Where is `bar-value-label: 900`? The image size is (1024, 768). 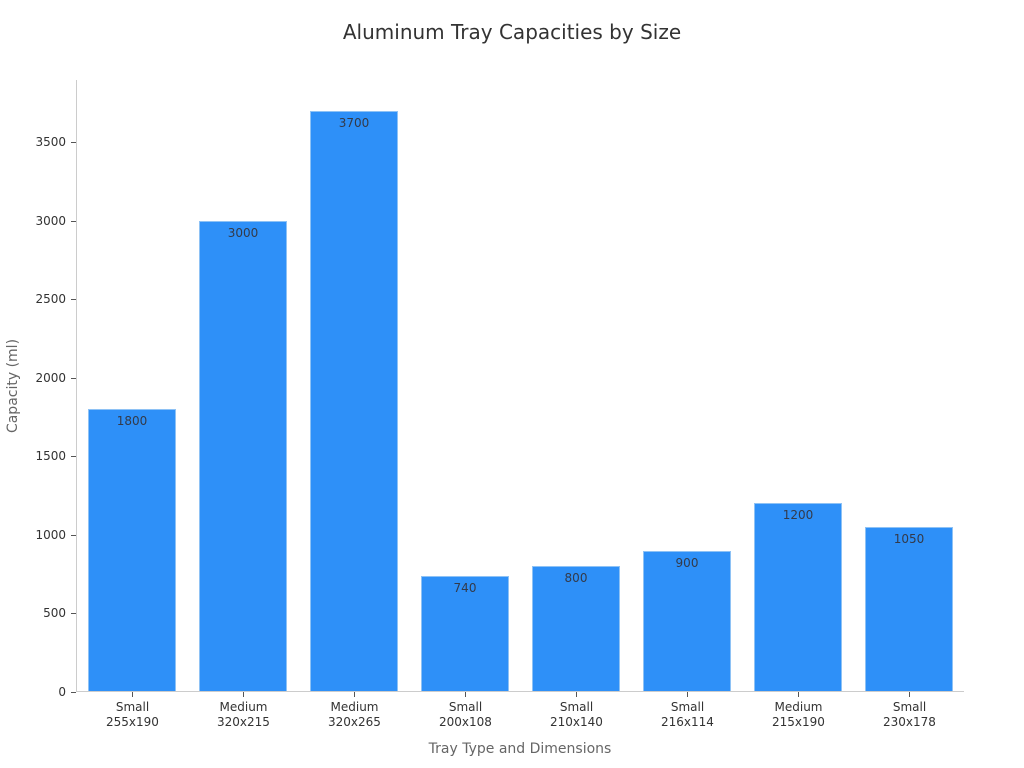 bar-value-label: 900 is located at coordinates (687, 562).